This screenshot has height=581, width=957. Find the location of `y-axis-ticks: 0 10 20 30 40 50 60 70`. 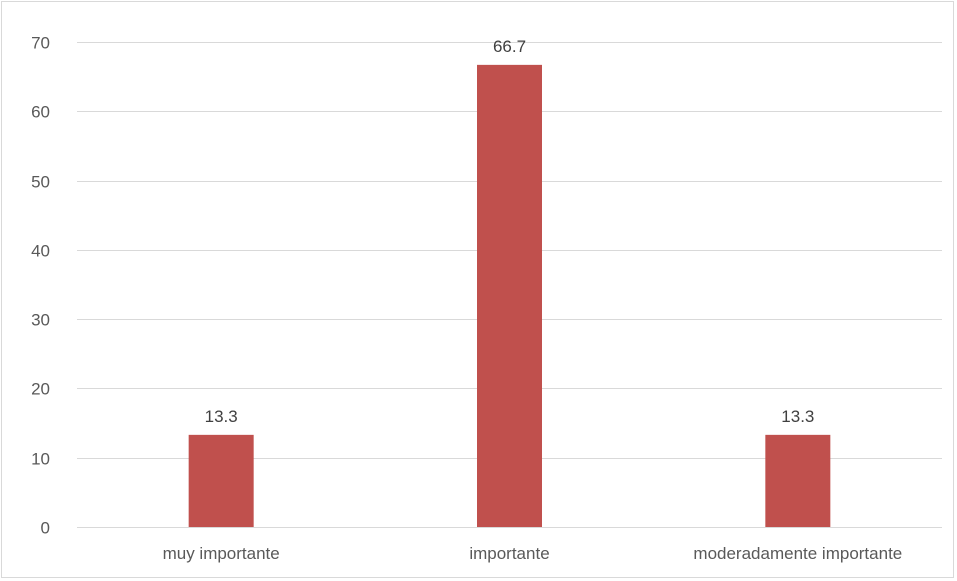

y-axis-ticks: 0 10 20 30 40 50 60 70 is located at coordinates (40, 286).